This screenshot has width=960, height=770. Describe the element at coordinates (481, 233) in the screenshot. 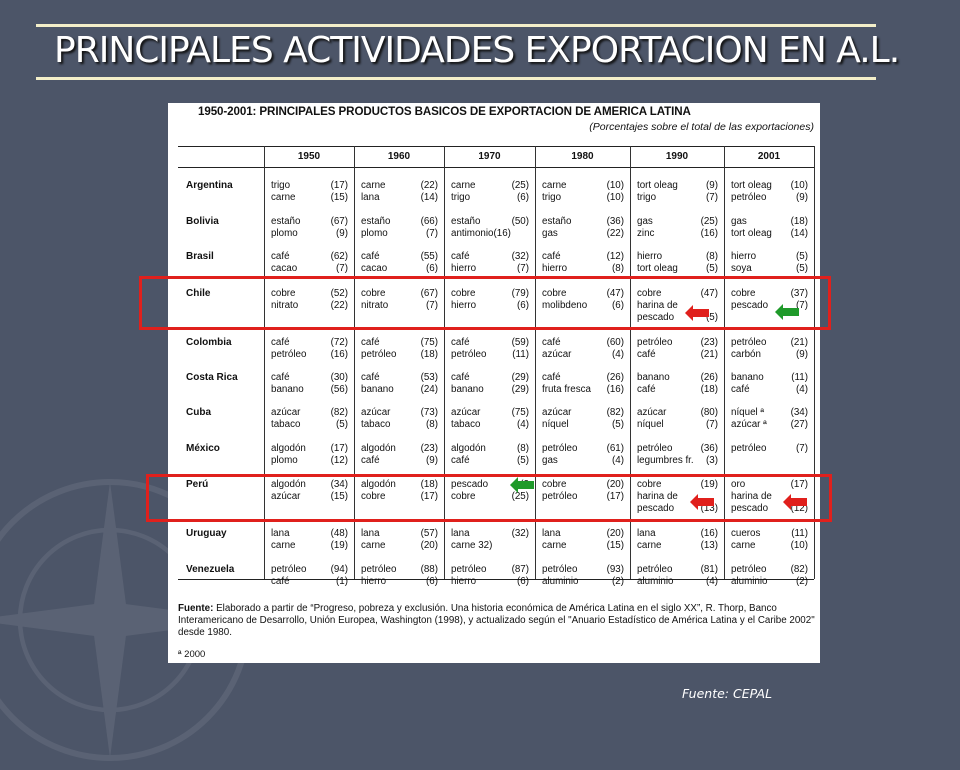

I see `product-name: antimonio(16)` at that location.